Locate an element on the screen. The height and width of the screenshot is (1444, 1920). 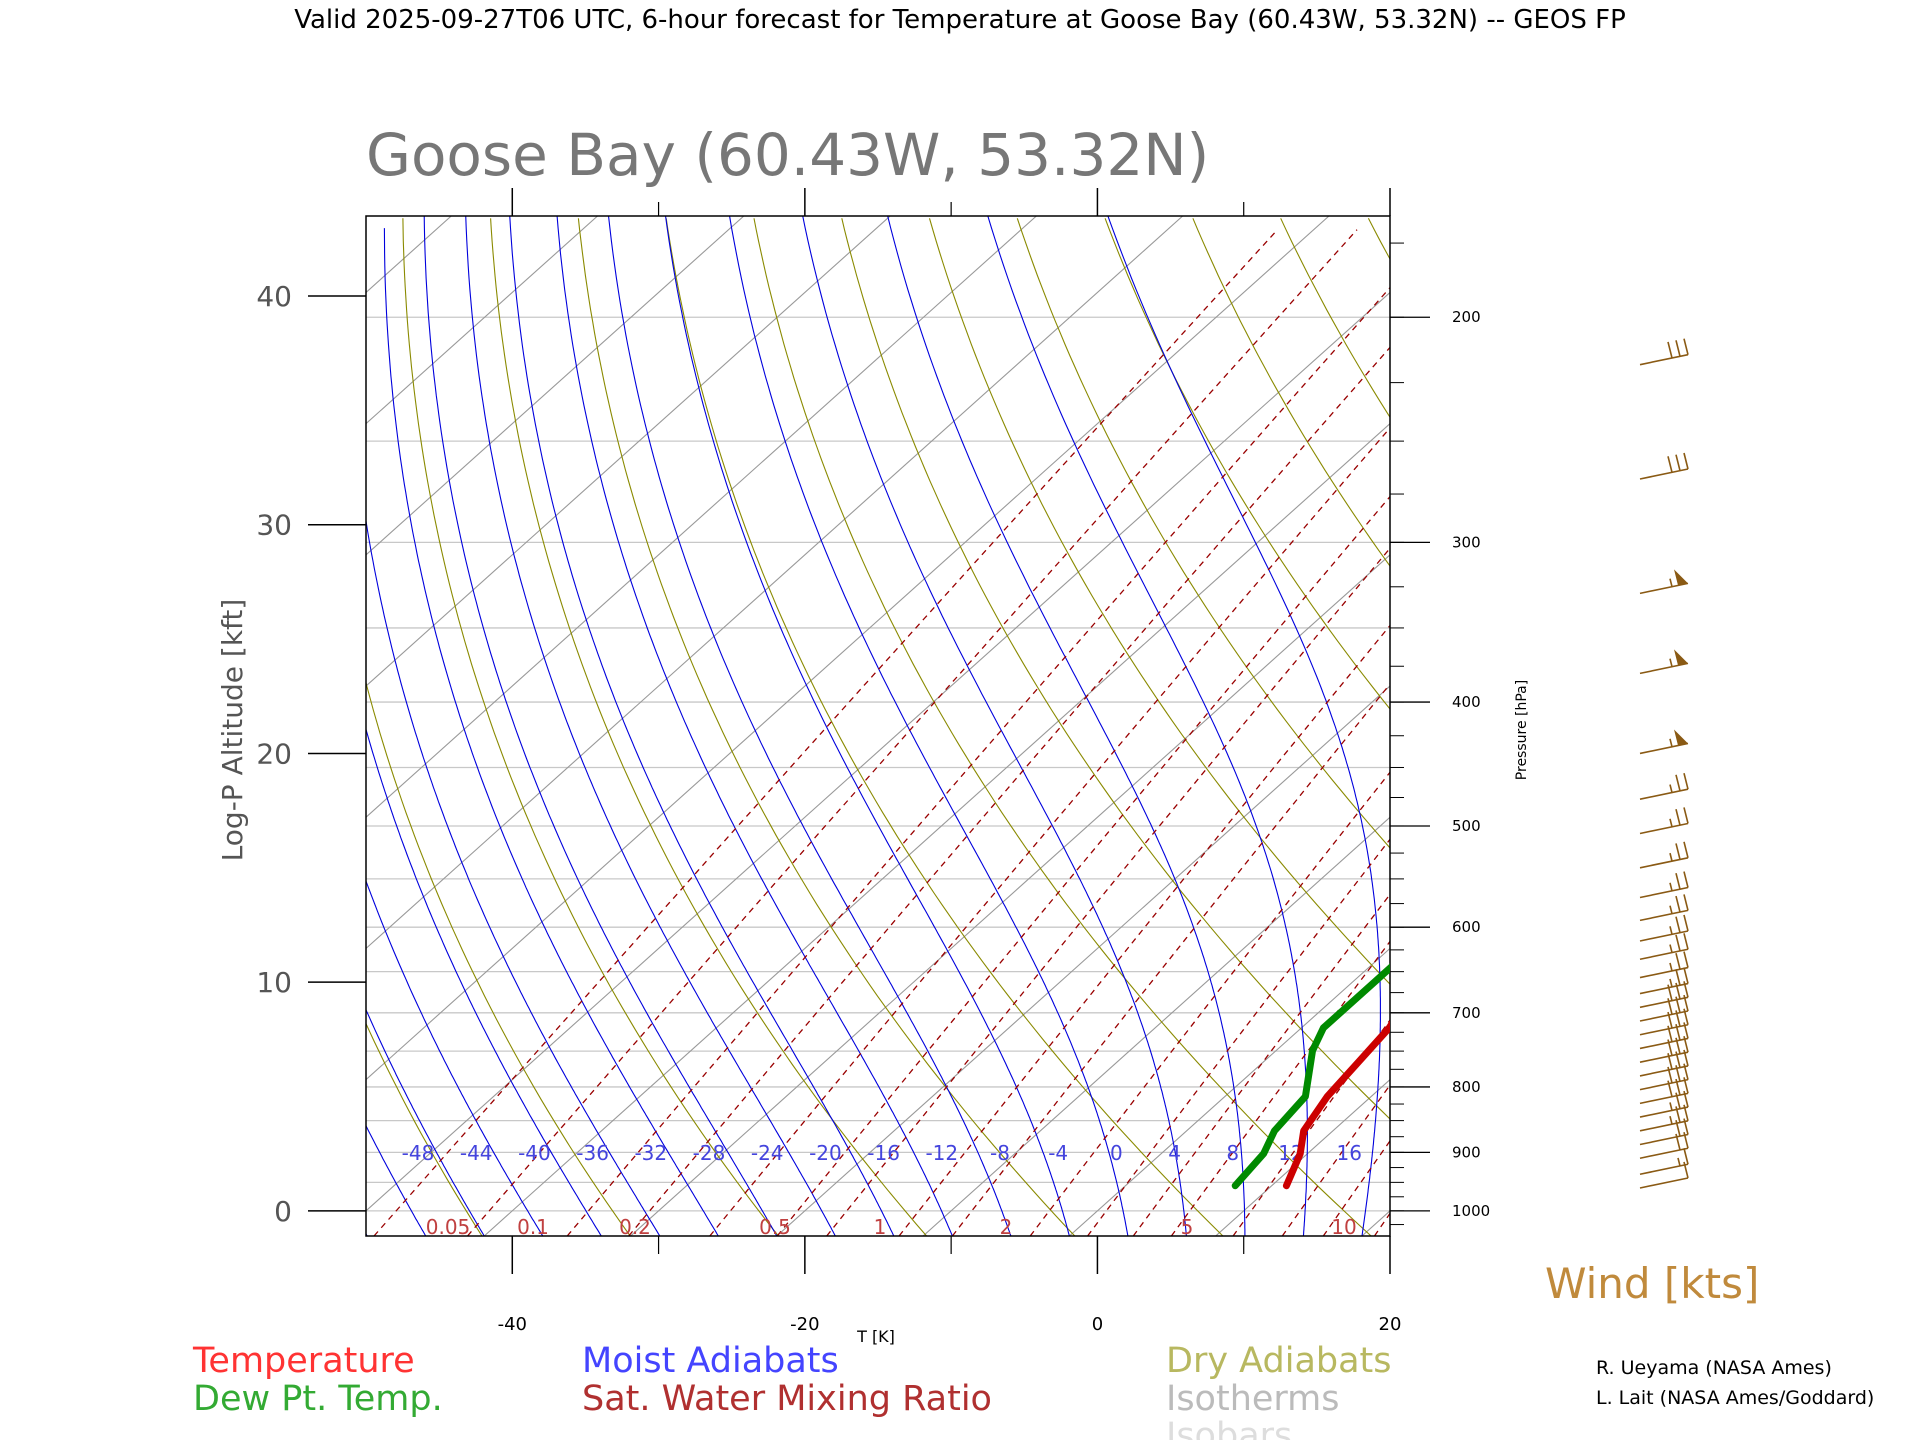
pressure-tick-label: 500 is located at coordinates (1466, 826).